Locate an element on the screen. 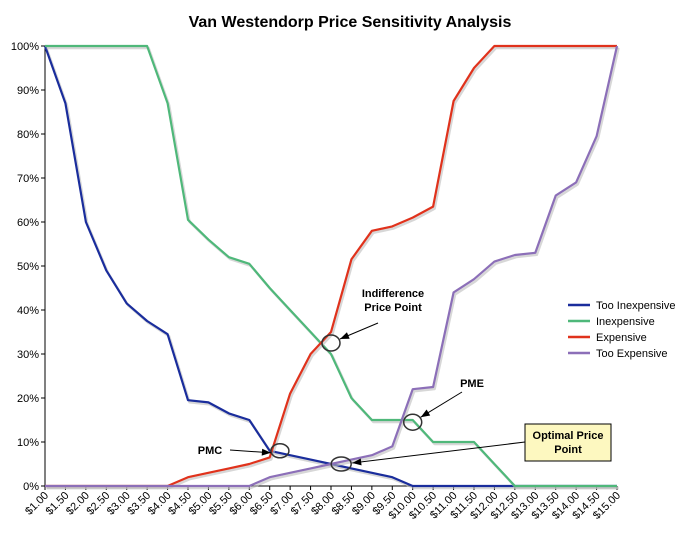 This screenshot has height=543, width=700. annotation-label-optimal: Point is located at coordinates (568, 450).